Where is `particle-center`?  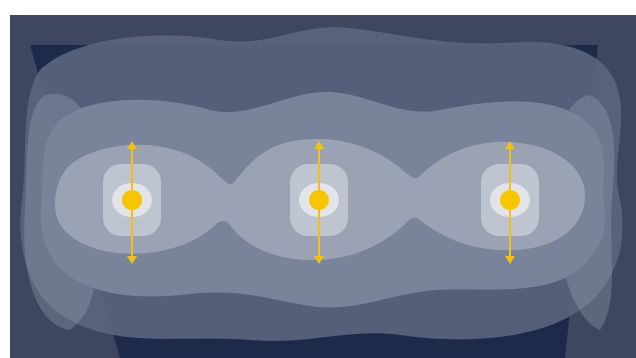 particle-center is located at coordinates (319, 200).